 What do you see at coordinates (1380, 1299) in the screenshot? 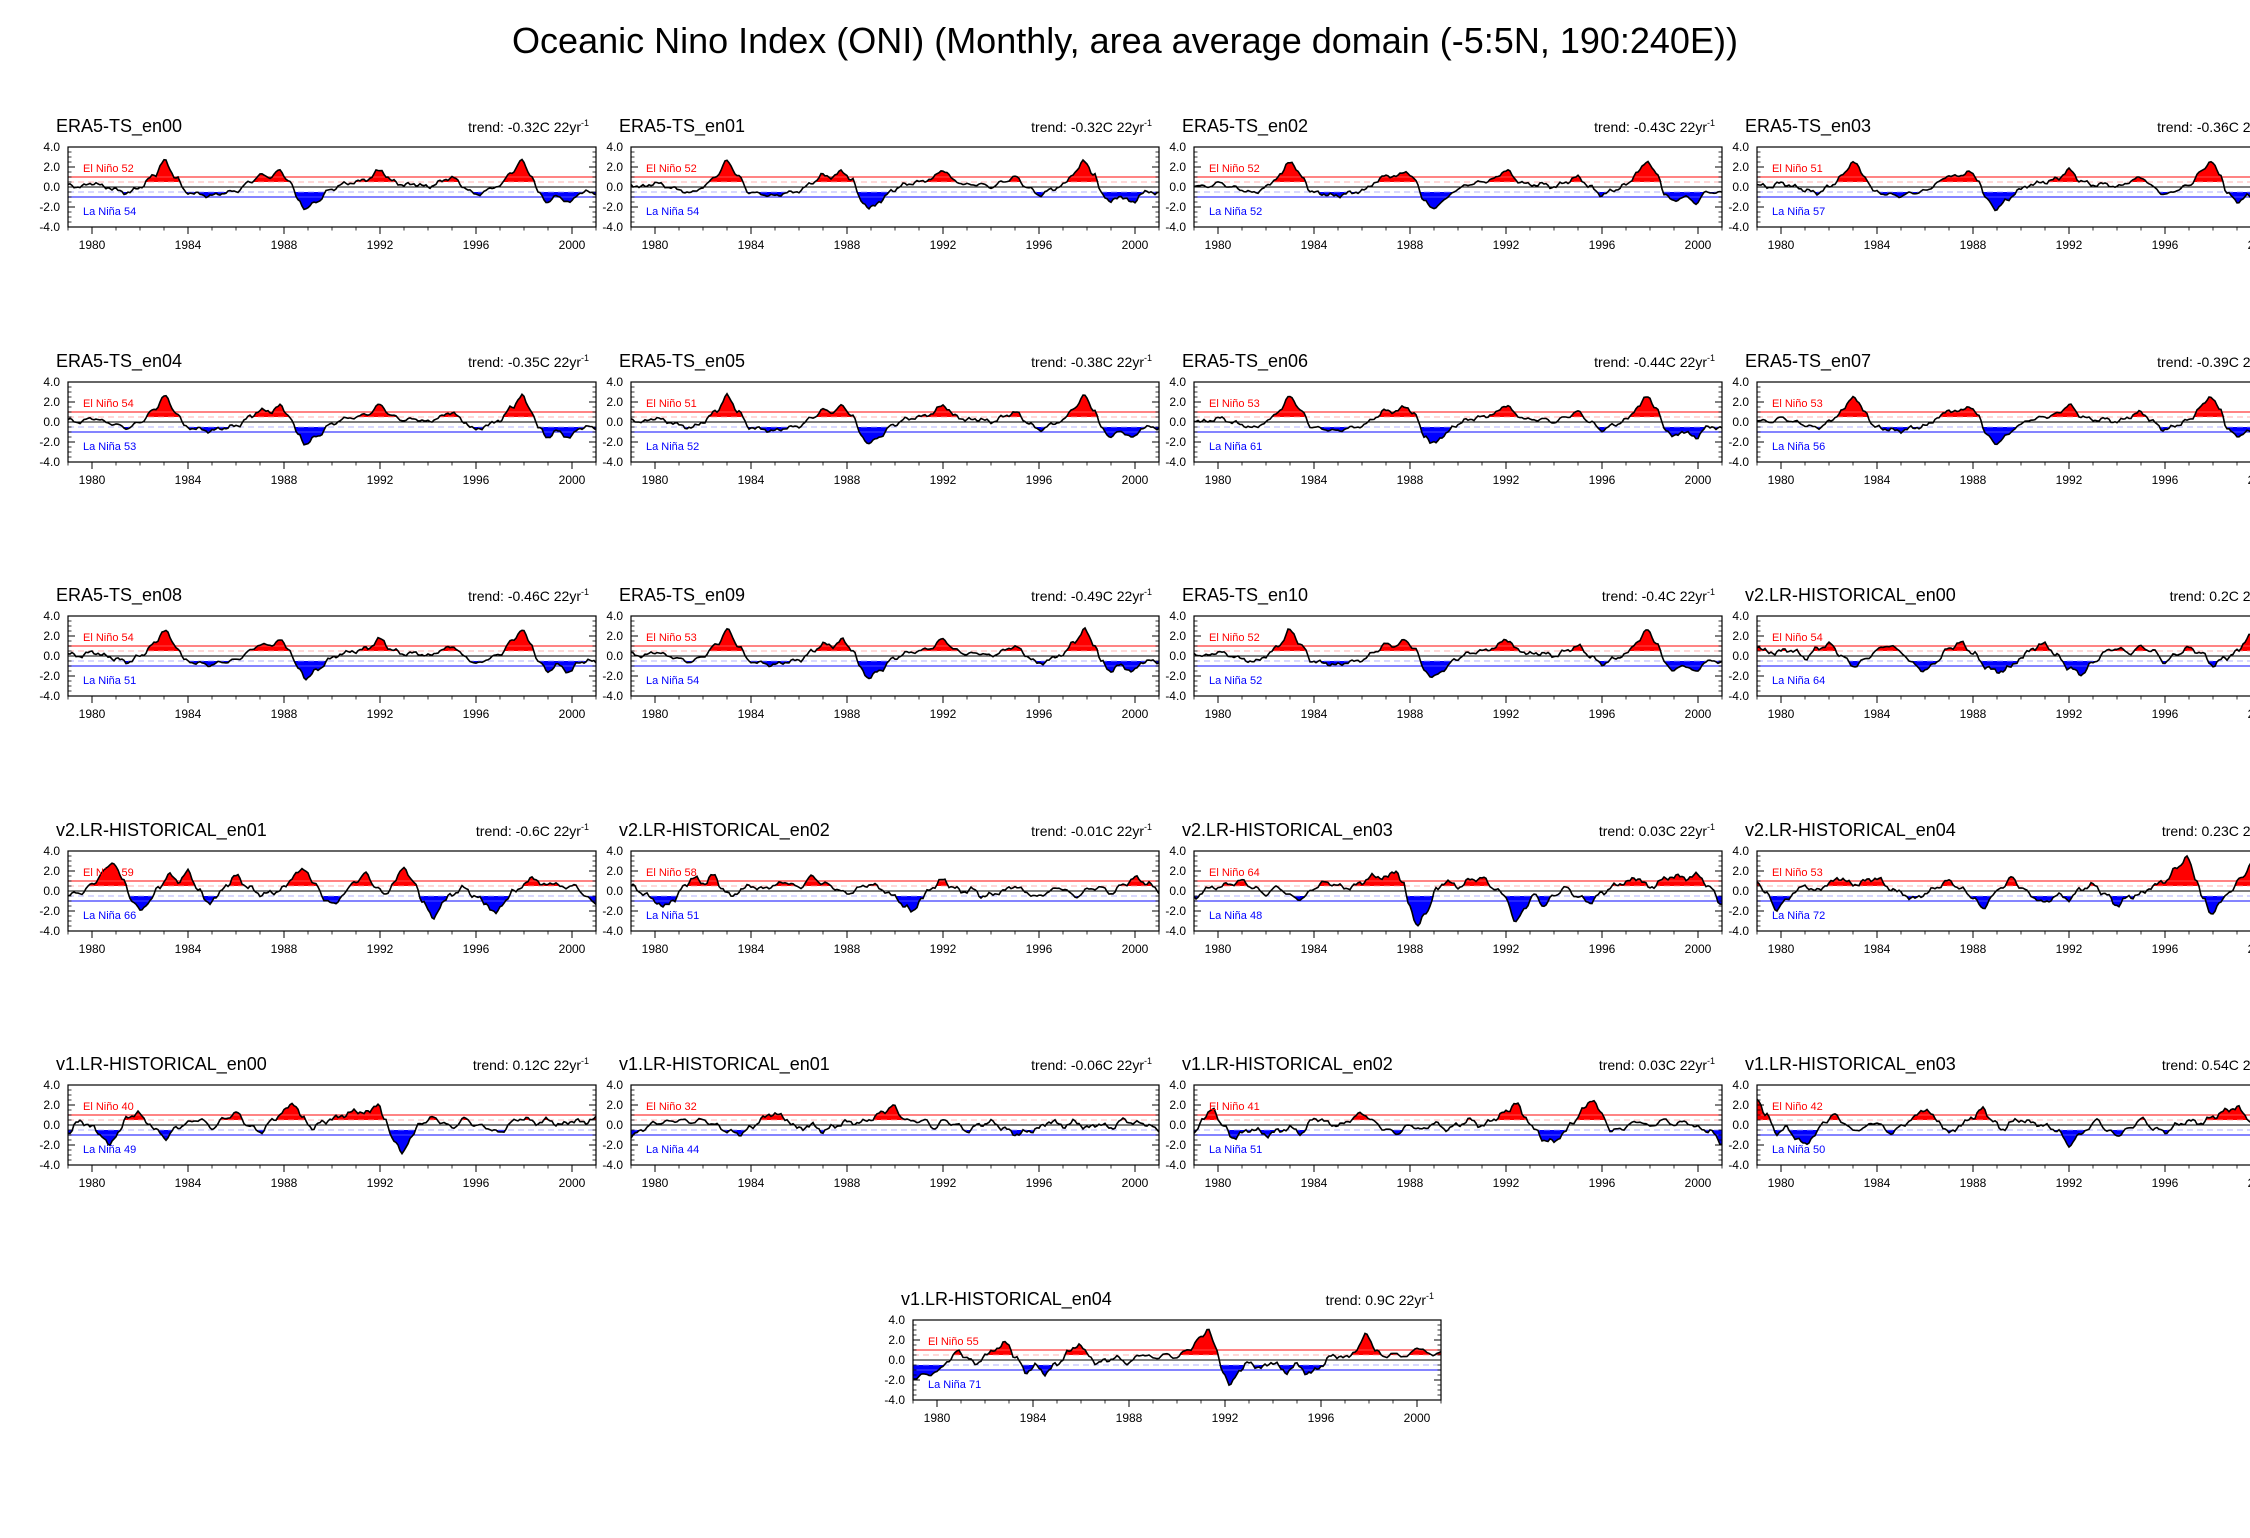
I see `trend-label: trend: 0.9C 22yr-1` at bounding box center [1380, 1299].